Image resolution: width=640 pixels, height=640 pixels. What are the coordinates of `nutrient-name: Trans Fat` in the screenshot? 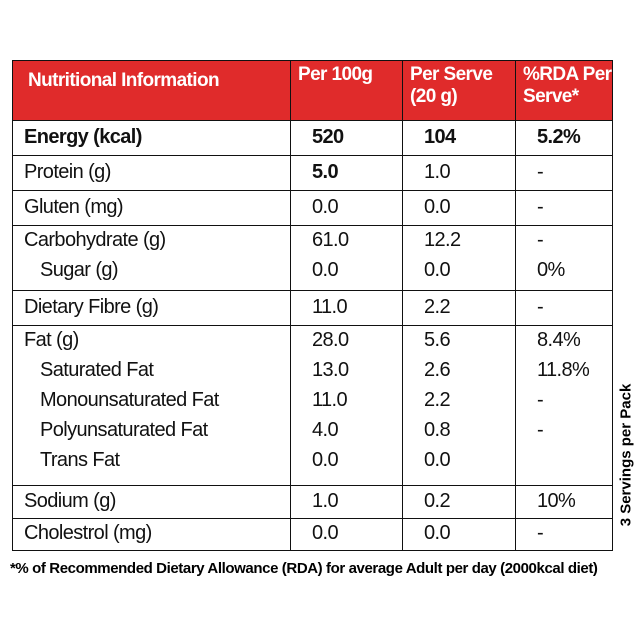 It's located at (80, 460).